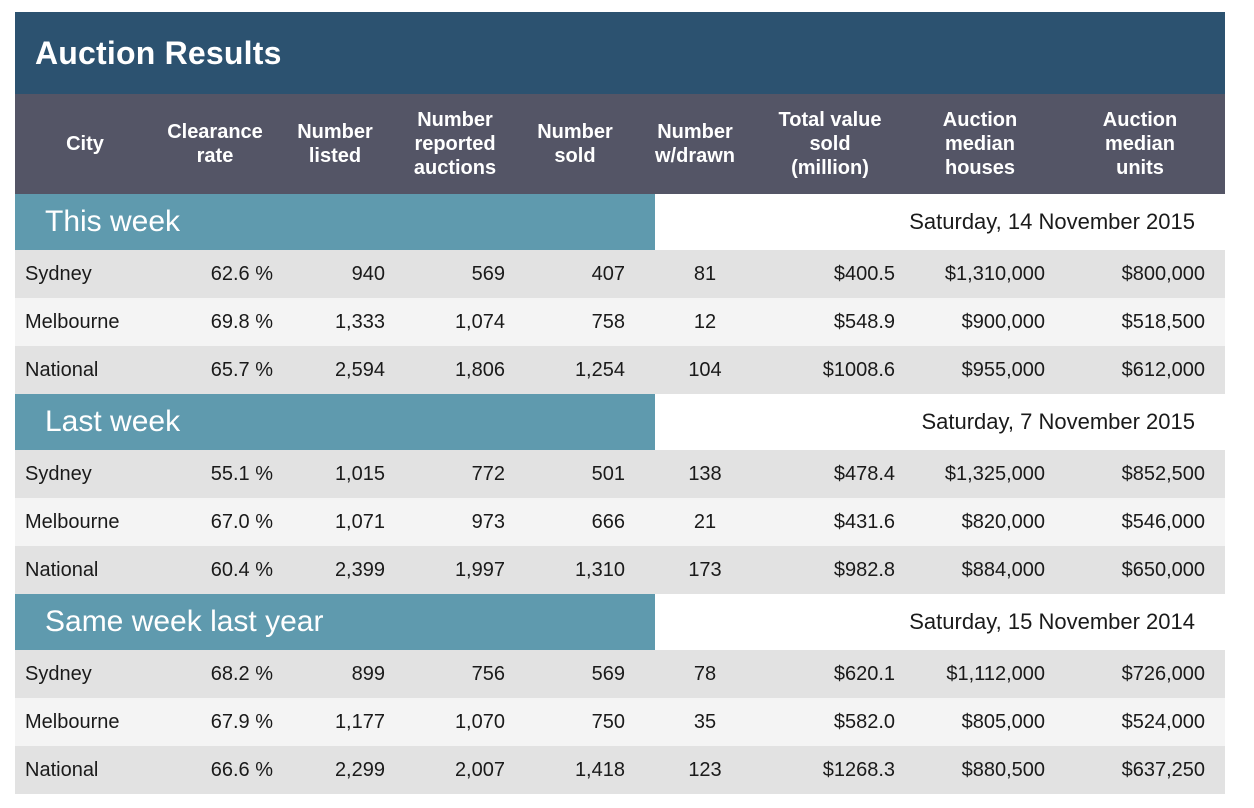 This screenshot has height=808, width=1254. Describe the element at coordinates (994, 273) in the screenshot. I see `median-houses-cell: $1,310,000` at that location.